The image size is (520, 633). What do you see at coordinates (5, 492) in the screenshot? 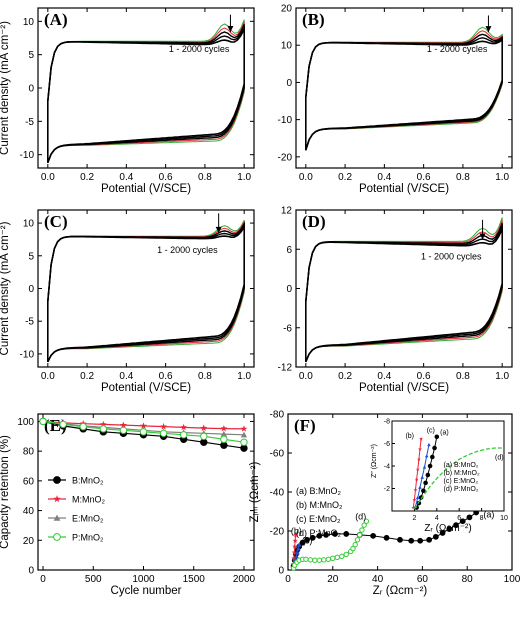
I see `y-axis-label: Capacity retention (%)` at bounding box center [5, 492].